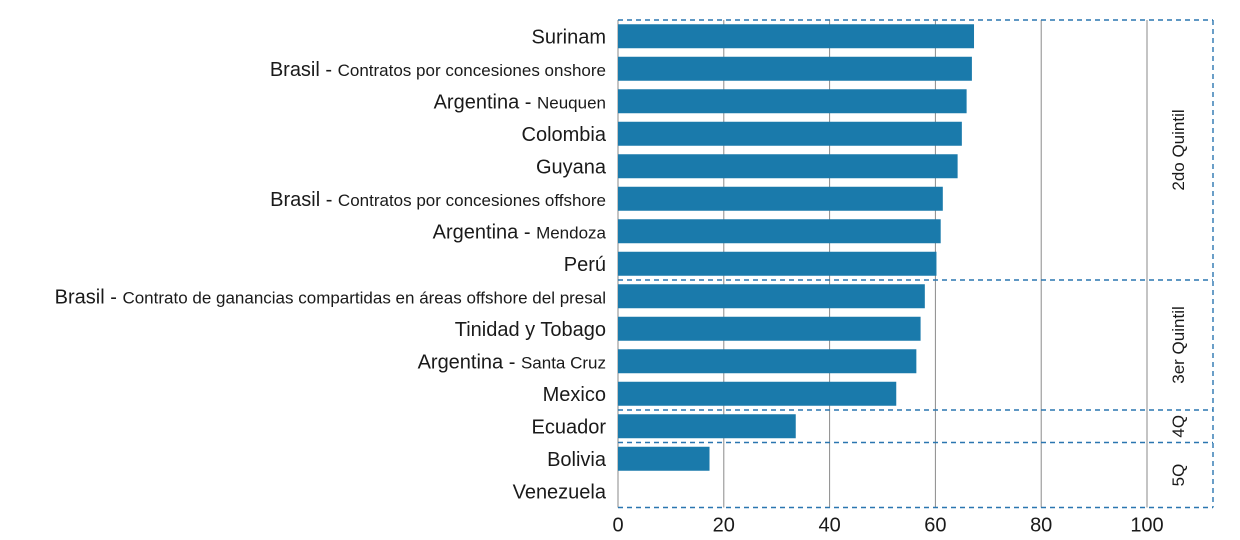  I want to click on category-label: Surinam, so click(569, 37).